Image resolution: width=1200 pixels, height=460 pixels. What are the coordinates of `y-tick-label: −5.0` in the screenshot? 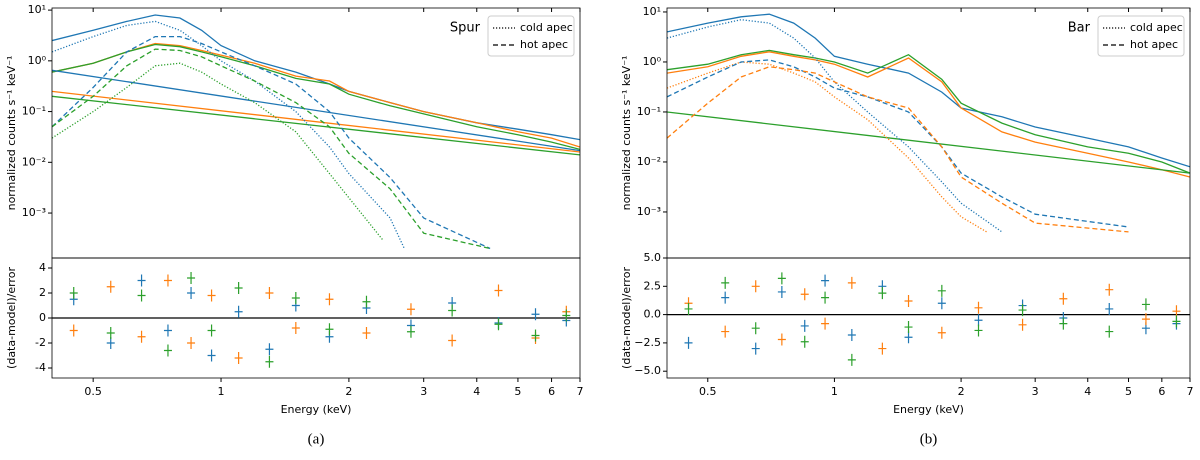 It's located at (647, 370).